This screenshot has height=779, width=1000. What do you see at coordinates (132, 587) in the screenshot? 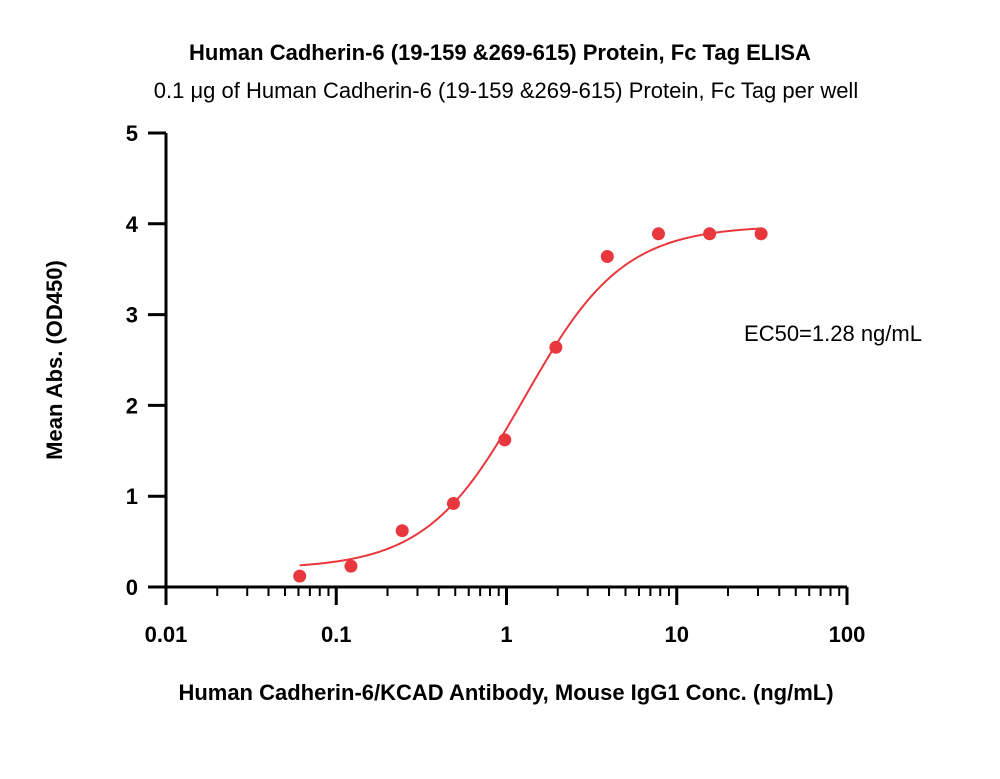
I see `y-tick-label: 0` at bounding box center [132, 587].